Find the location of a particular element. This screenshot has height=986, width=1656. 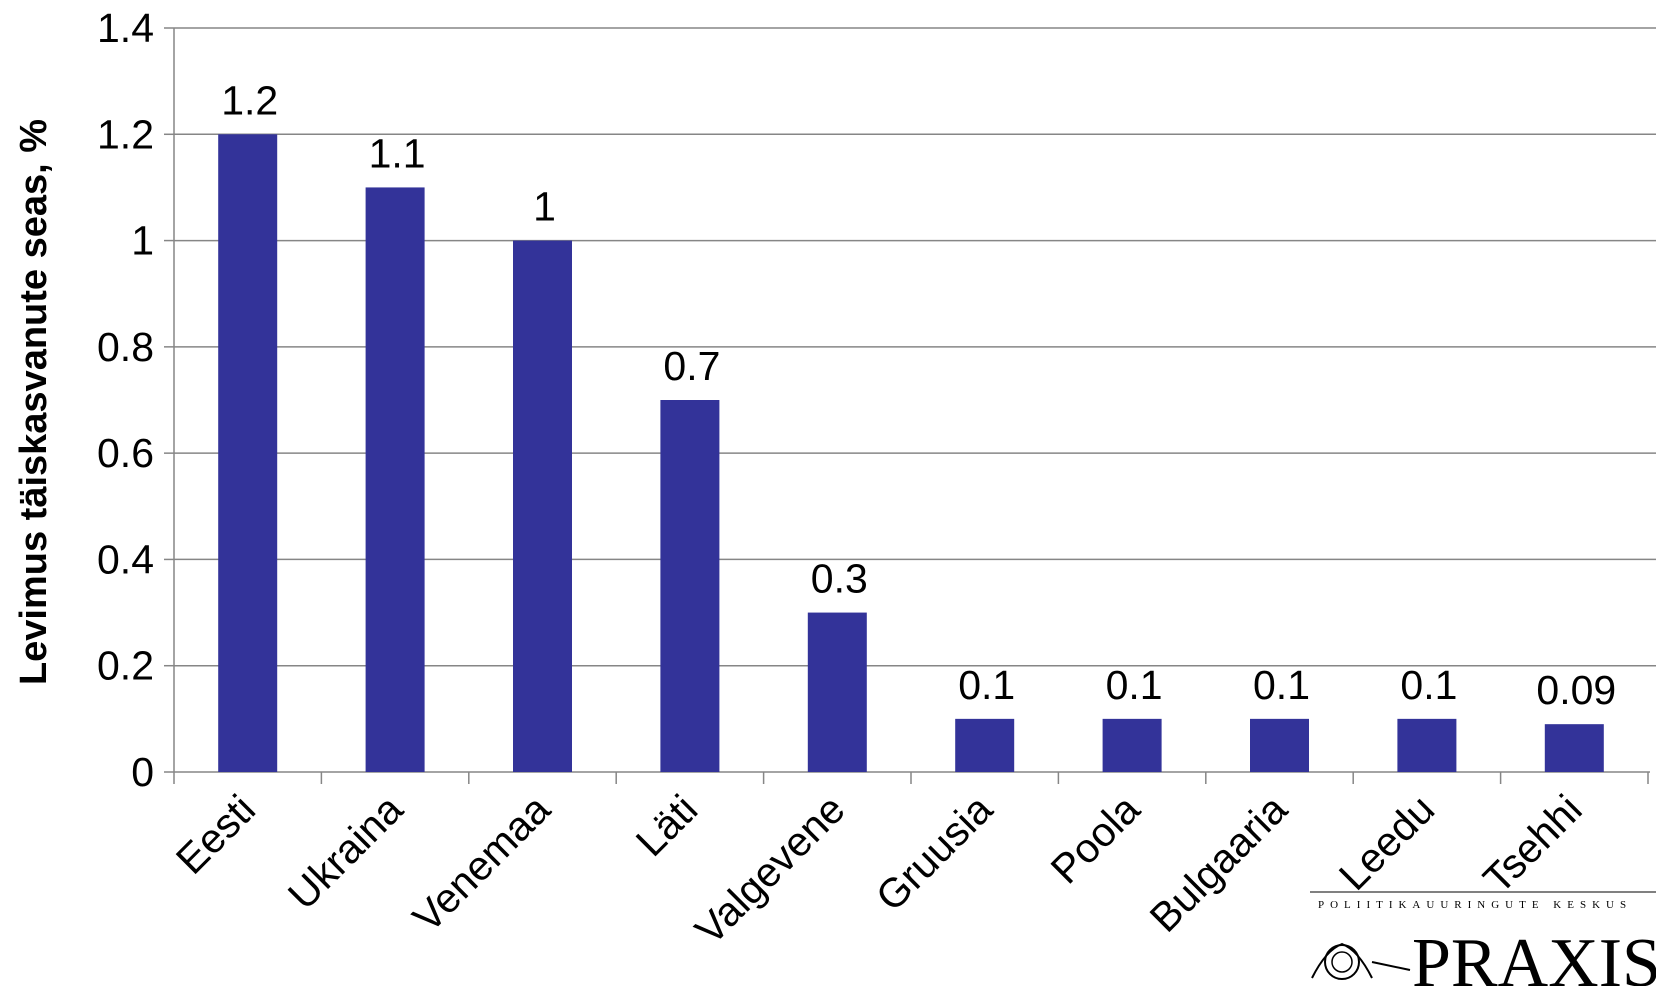

category-label: Leedu is located at coordinates (1386, 842).